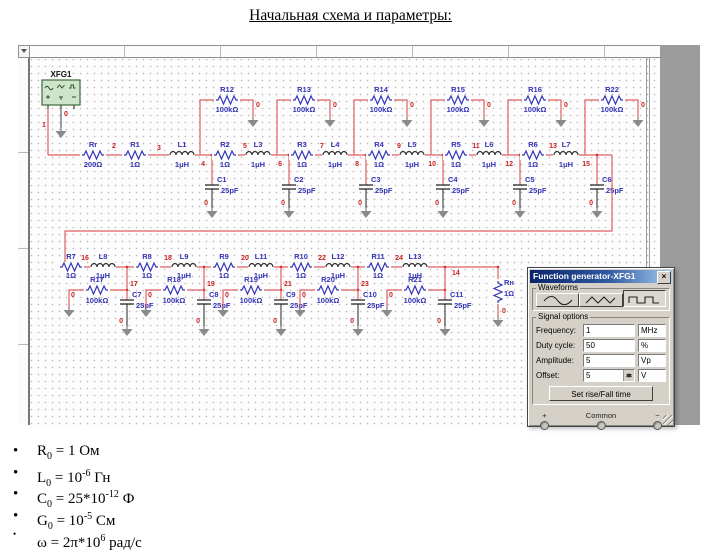  Describe the element at coordinates (586, 164) in the screenshot. I see `svg-text: 15` at that location.